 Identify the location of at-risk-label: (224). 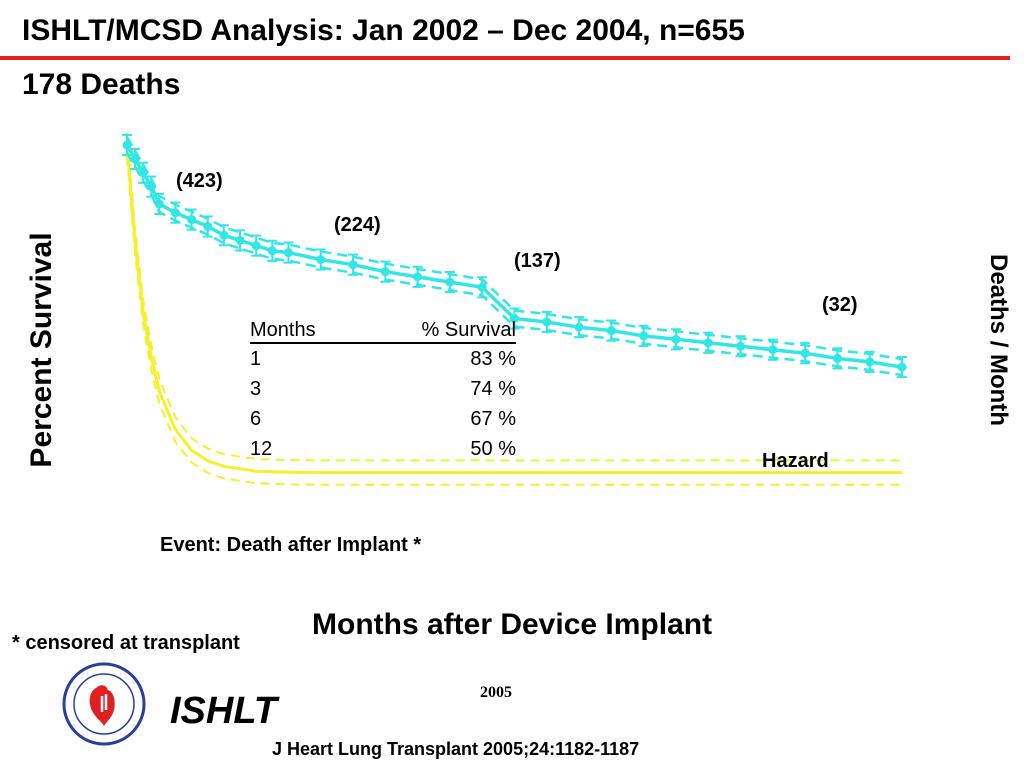
(357, 225).